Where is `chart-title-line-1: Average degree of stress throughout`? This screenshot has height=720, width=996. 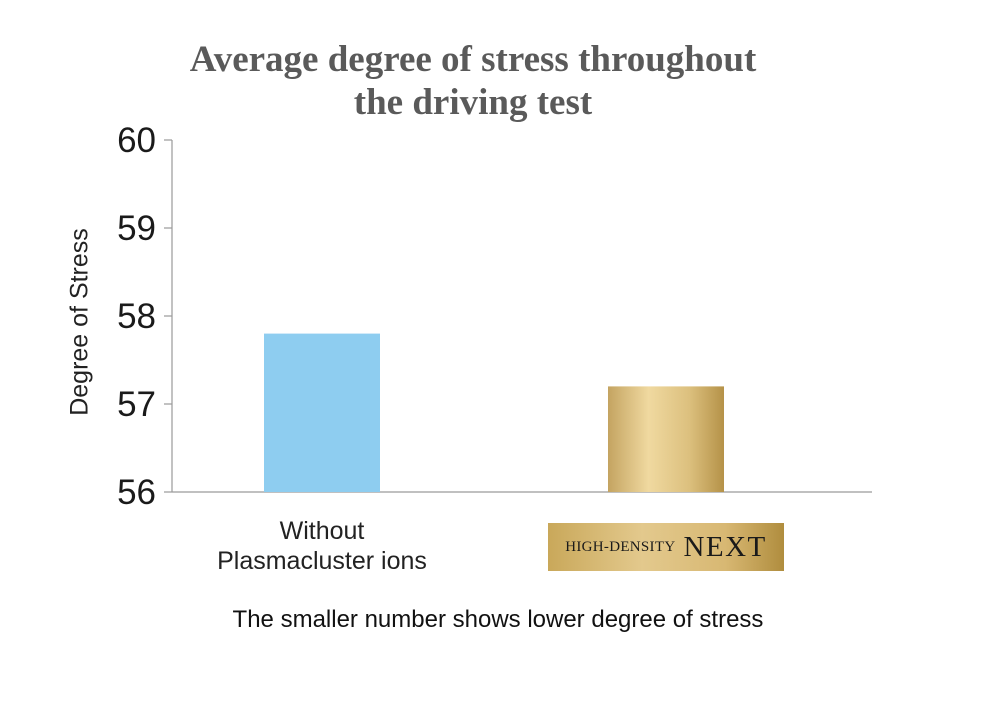
chart-title-line-1: Average degree of stress throughout is located at coordinates (473, 59).